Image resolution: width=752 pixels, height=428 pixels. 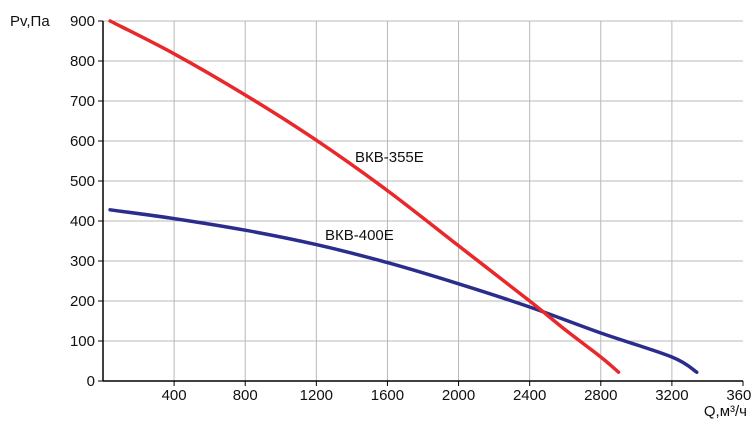 What do you see at coordinates (30, 21) in the screenshot?
I see `y-axis-title: Pv,Па` at bounding box center [30, 21].